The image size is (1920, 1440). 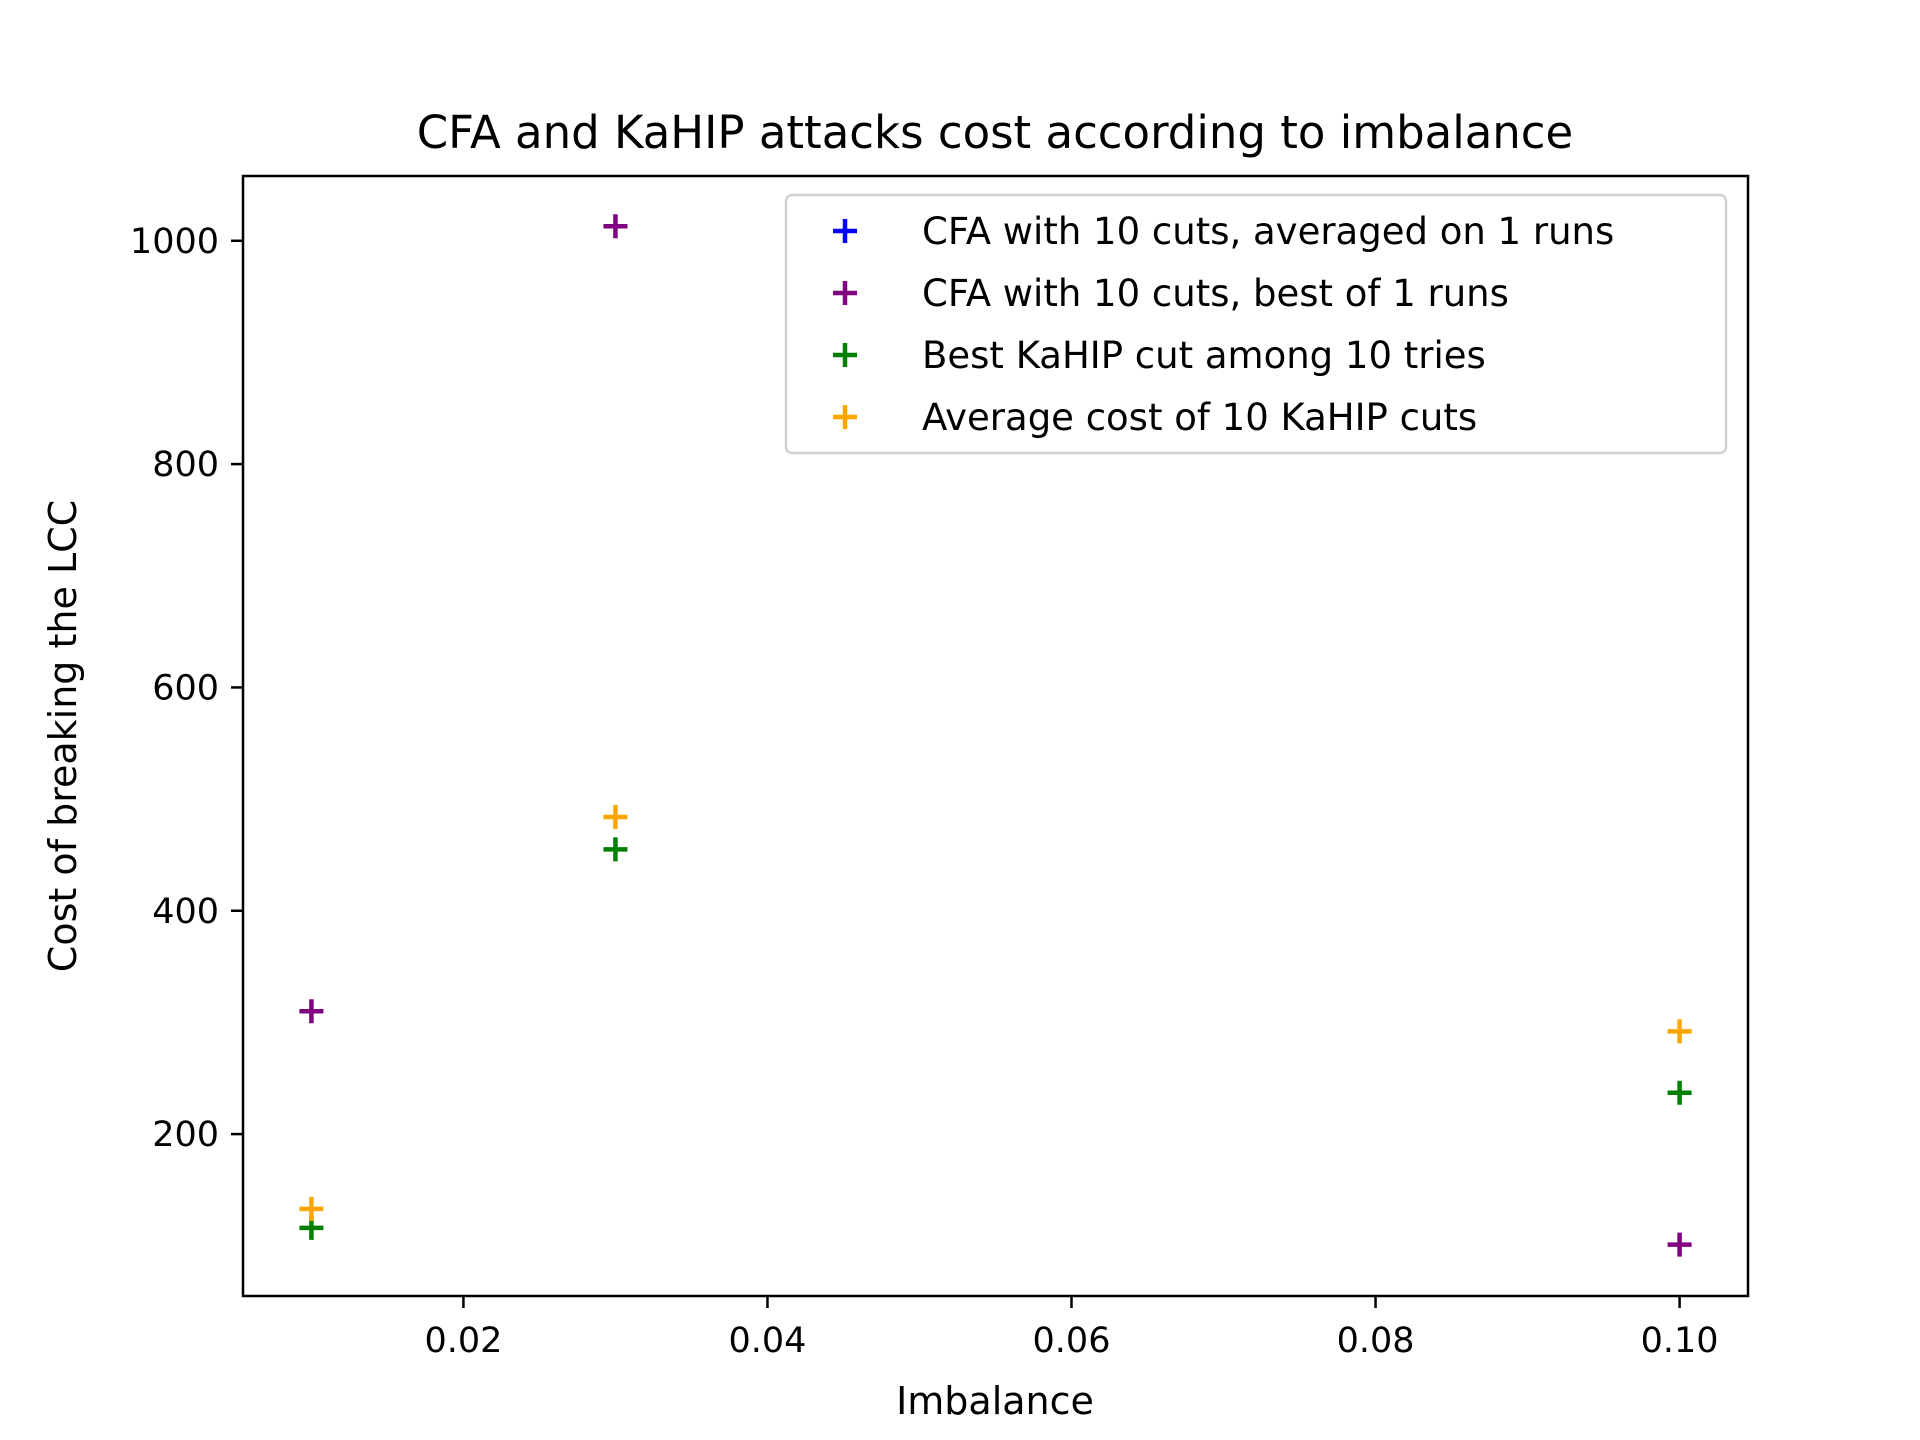 What do you see at coordinates (63, 736) in the screenshot?
I see `y-axis-label: Cost of breaking the LCC` at bounding box center [63, 736].